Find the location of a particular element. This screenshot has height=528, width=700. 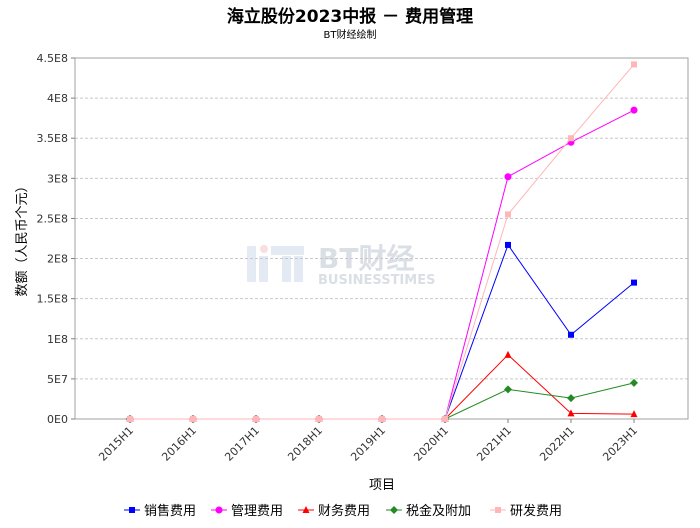

x-tick-label: 2023H1 is located at coordinates (620, 444).